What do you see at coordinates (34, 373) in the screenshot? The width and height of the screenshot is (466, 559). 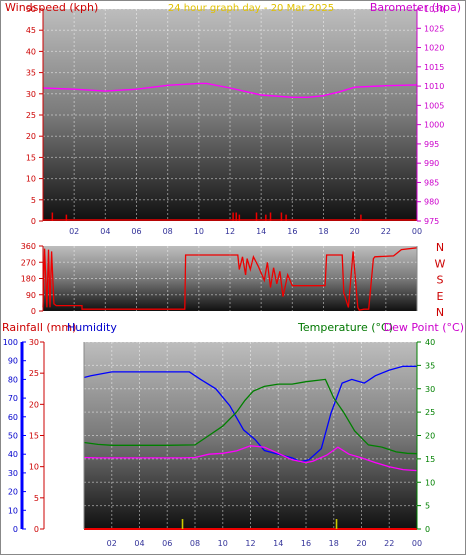 I see `rainfall-tick-label: 25` at bounding box center [34, 373].